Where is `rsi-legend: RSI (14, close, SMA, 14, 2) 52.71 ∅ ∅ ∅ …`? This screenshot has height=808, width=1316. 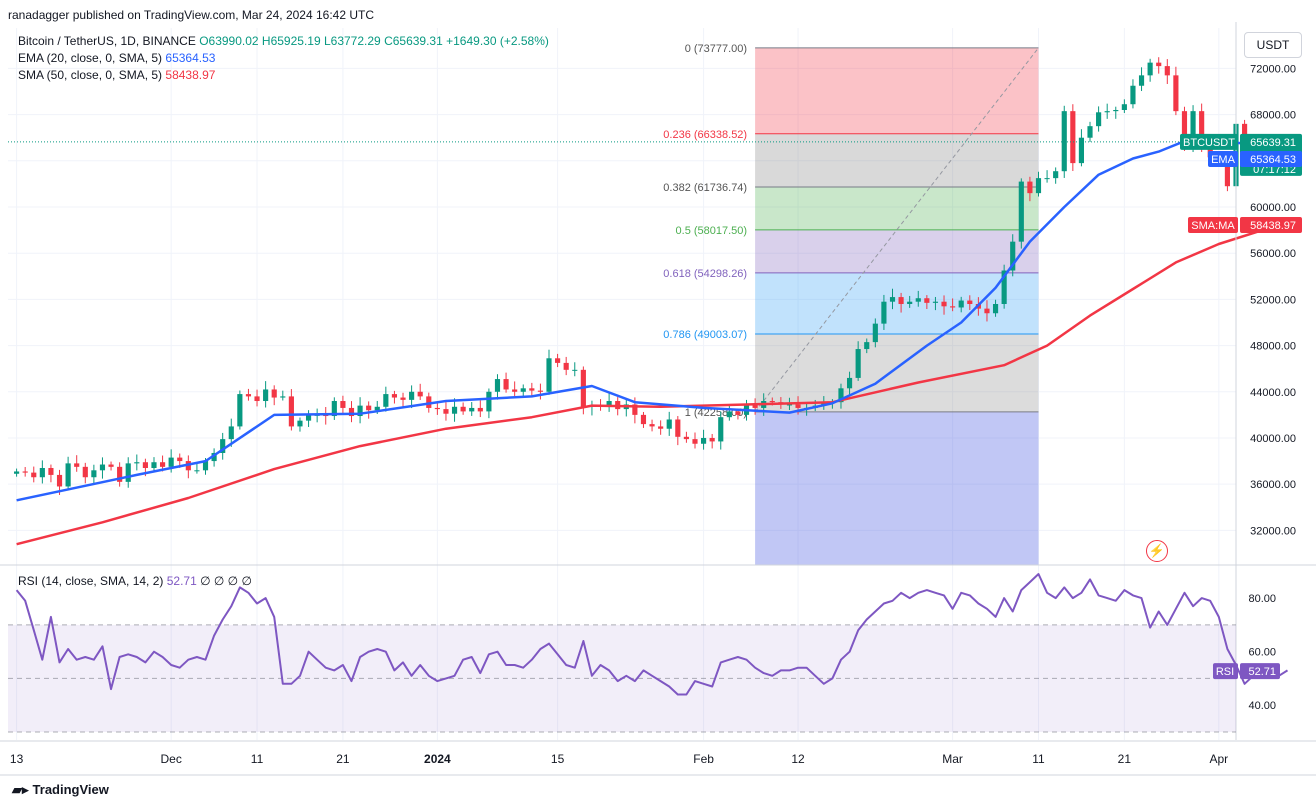
rsi-legend: RSI (14, close, SMA, 14, 2) 52.71 ∅ ∅ ∅ … is located at coordinates (135, 581).